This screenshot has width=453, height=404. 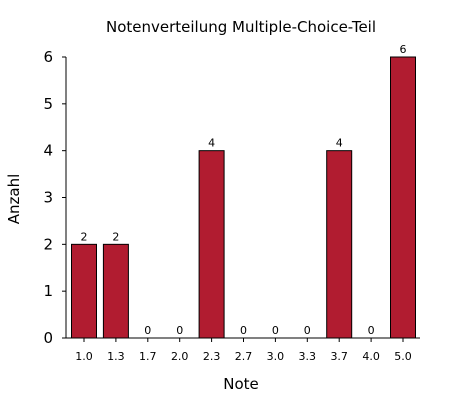 I want to click on y-axis-label: Anzahl, so click(x=14, y=199).